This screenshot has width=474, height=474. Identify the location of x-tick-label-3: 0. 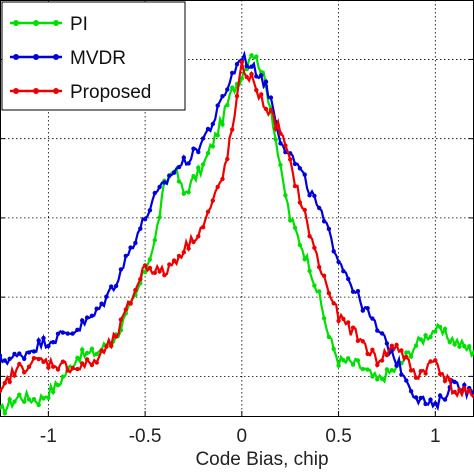
(242, 436).